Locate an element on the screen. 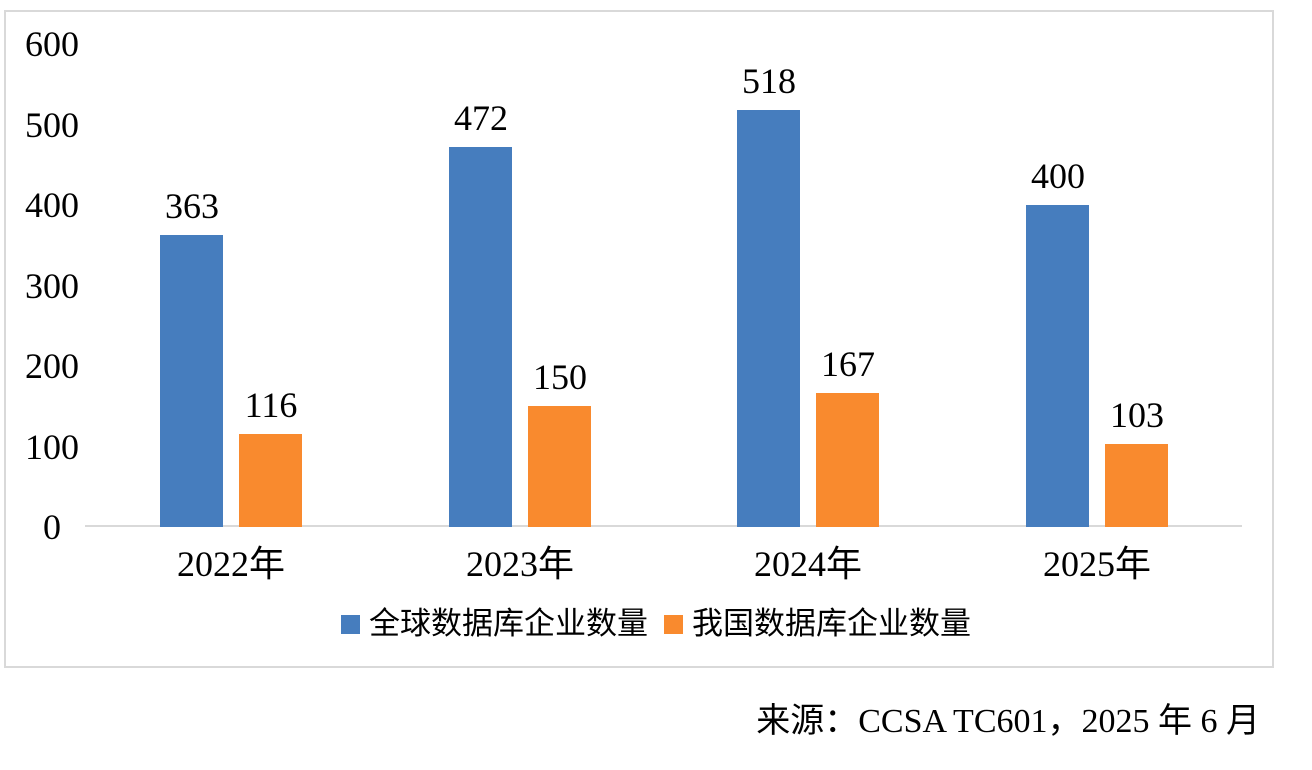 The image size is (1312, 770). y-tick-label: 100 is located at coordinates (52, 447).